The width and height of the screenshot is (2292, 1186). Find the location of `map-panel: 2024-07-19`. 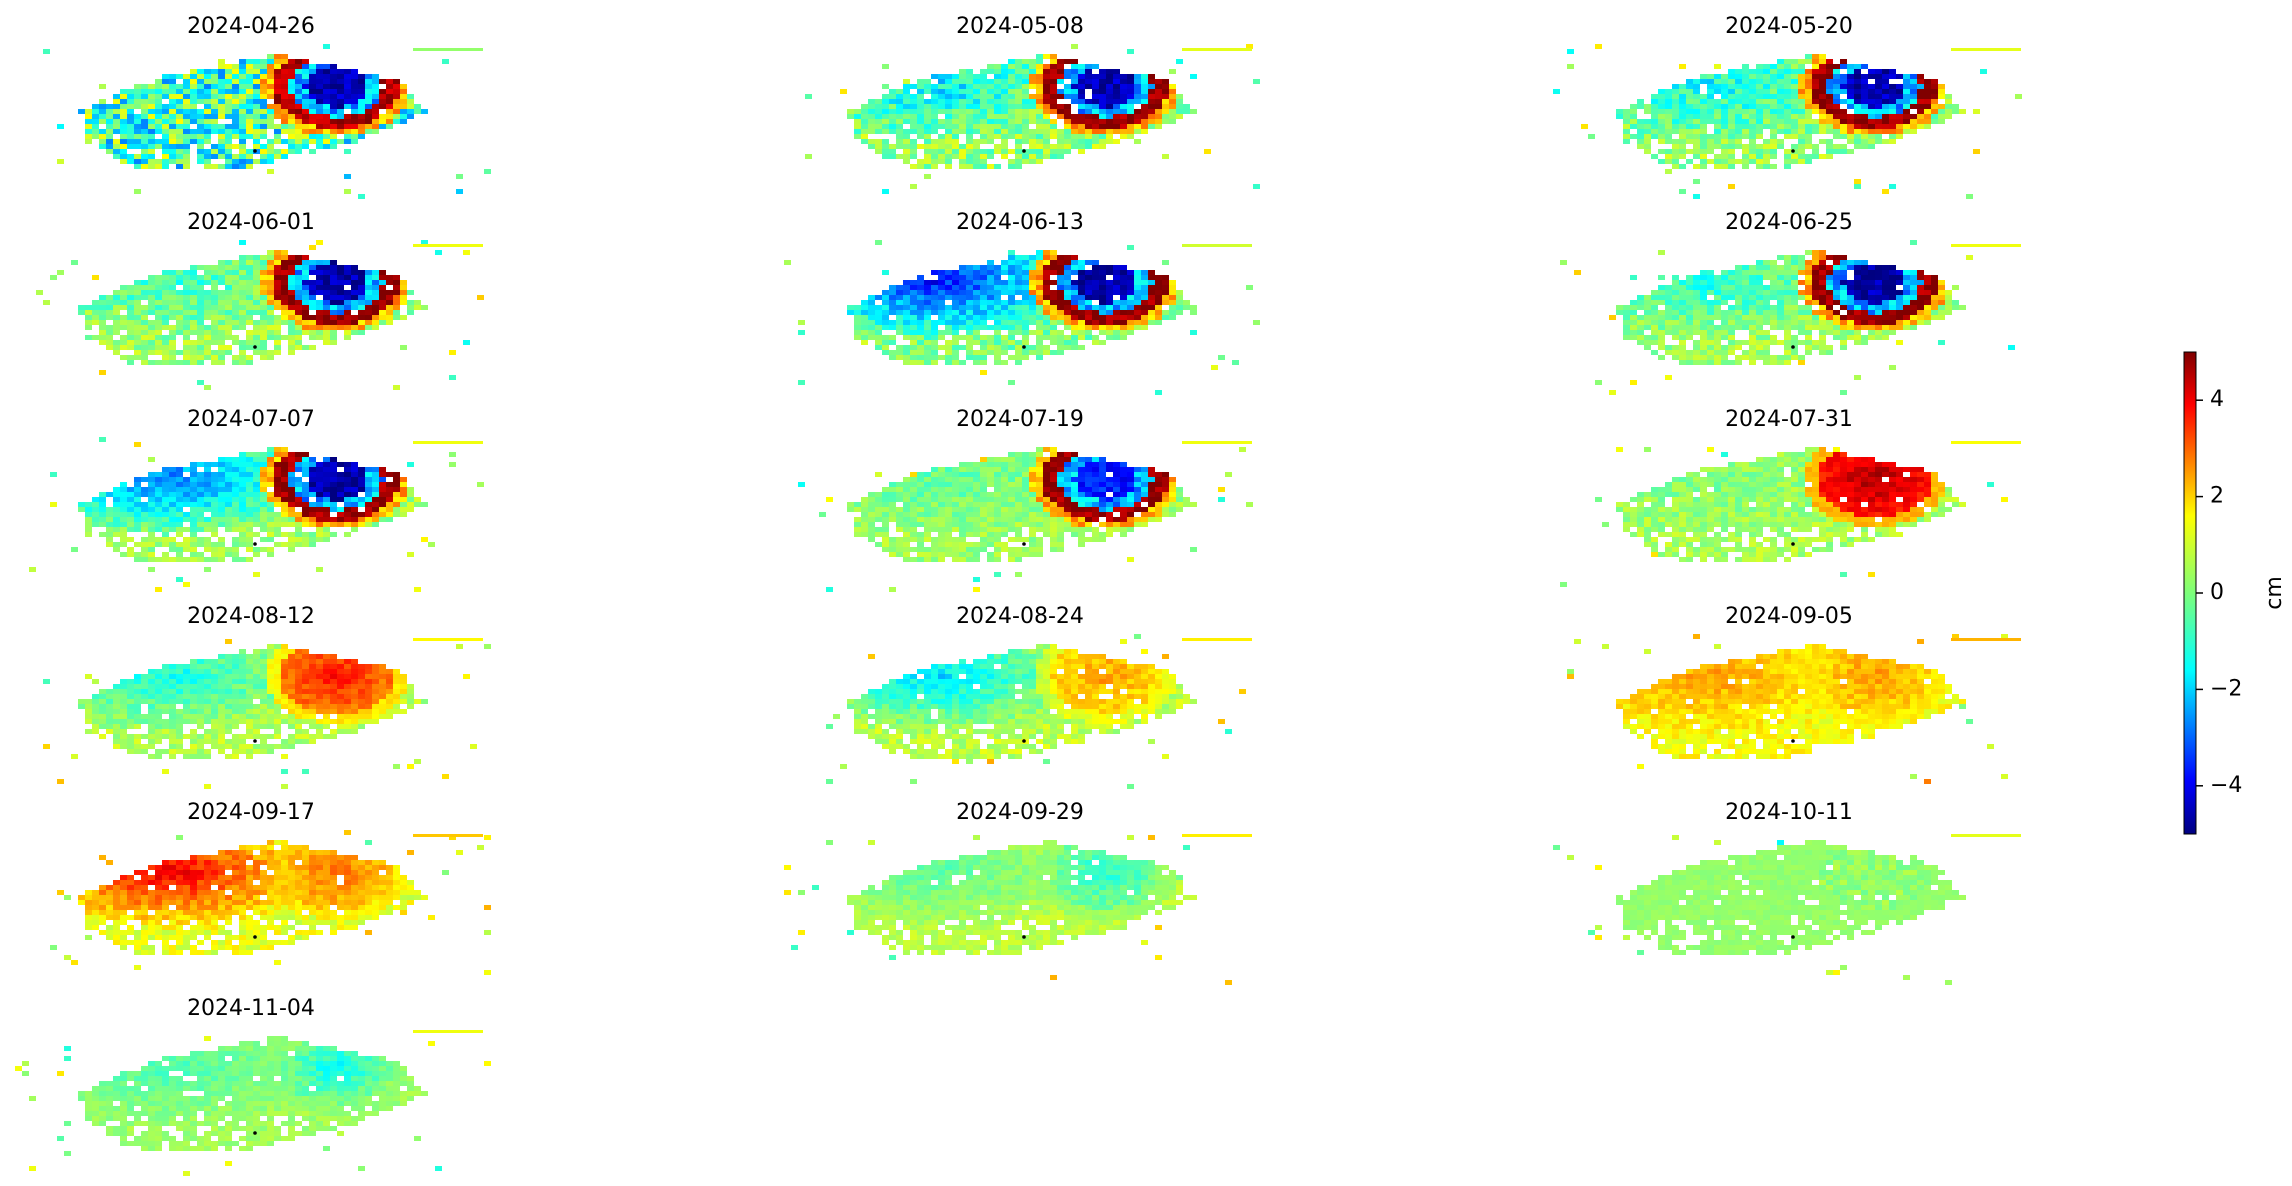

map-panel: 2024-07-19 is located at coordinates (1025, 499).